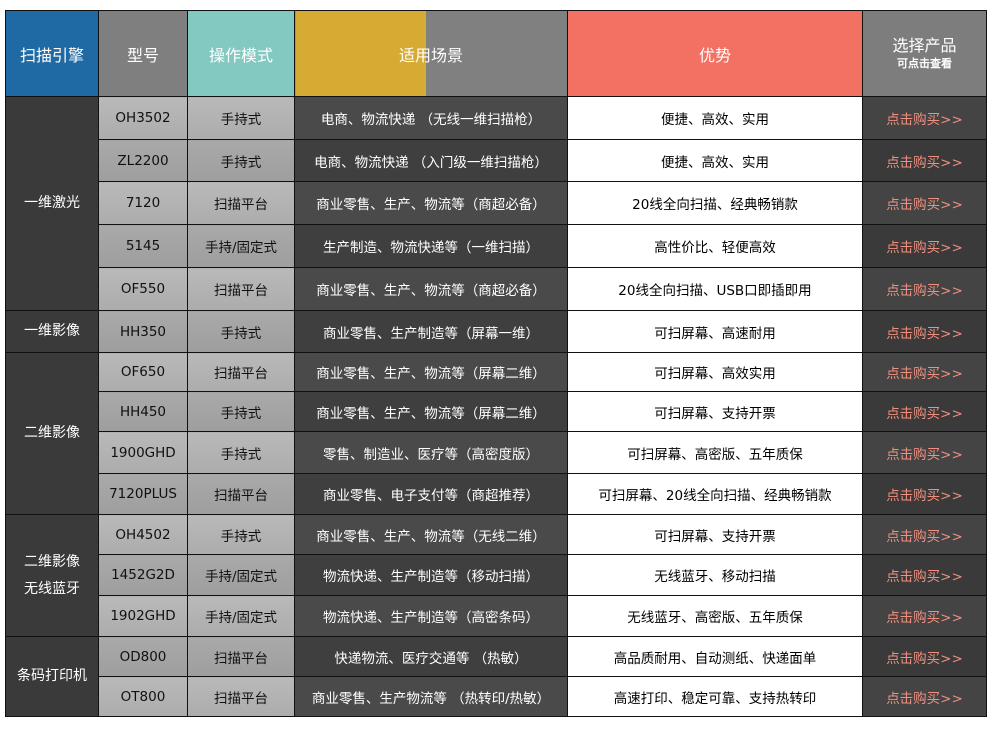 The height and width of the screenshot is (736, 990). What do you see at coordinates (715, 575) in the screenshot?
I see `advantage-cell: 无线蓝牙、移动扫描` at bounding box center [715, 575].